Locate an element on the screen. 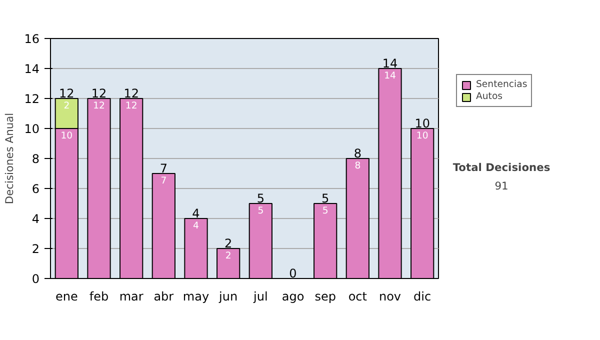 This screenshot has width=600, height=340. total-label: 14 is located at coordinates (390, 63).